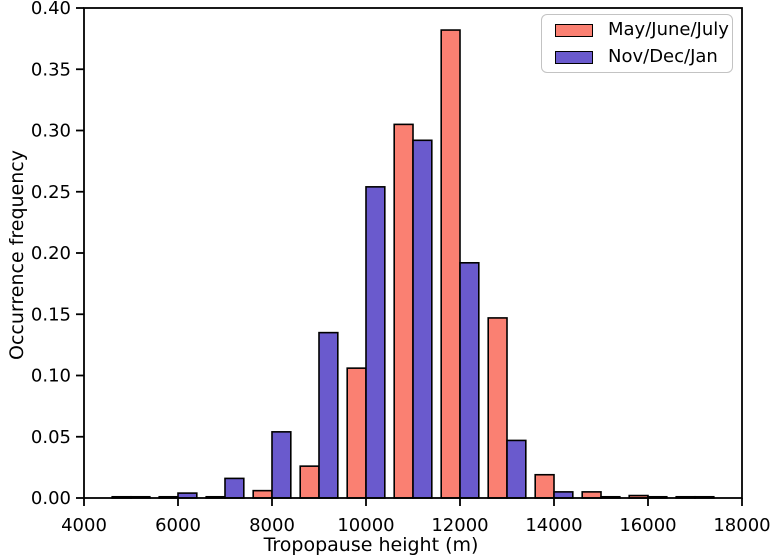 The width and height of the screenshot is (770, 557). What do you see at coordinates (663, 56) in the screenshot?
I see `legend-label-nov-dec-jan: Nov/Dec/Jan` at bounding box center [663, 56].